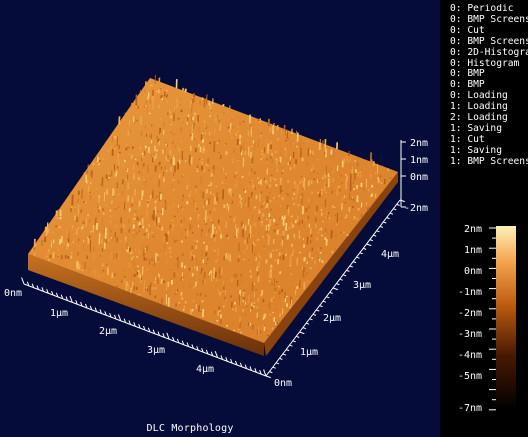  Describe the element at coordinates (59, 313) in the screenshot. I see `x-tick-label: 1µm` at that location.